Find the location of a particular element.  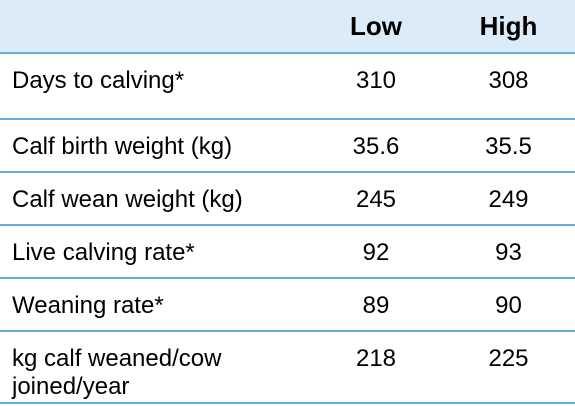

header-empty-cell is located at coordinates (155, 27).